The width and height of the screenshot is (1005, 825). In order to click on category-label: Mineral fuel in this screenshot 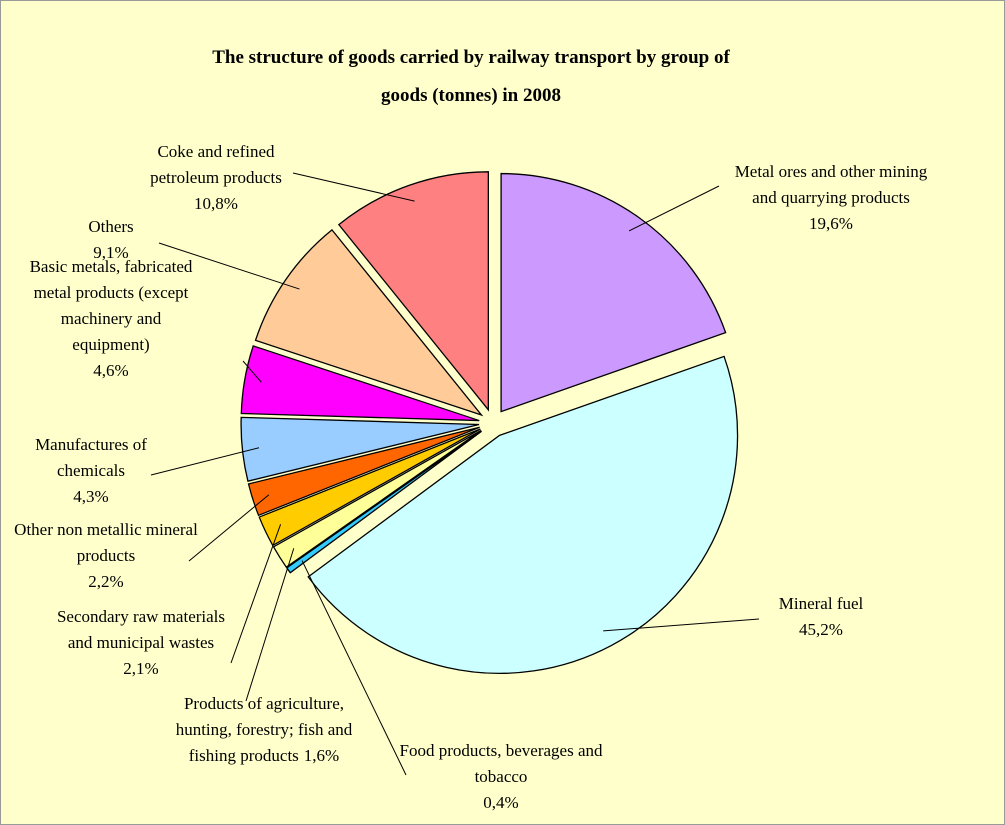, I will do `click(821, 603)`.